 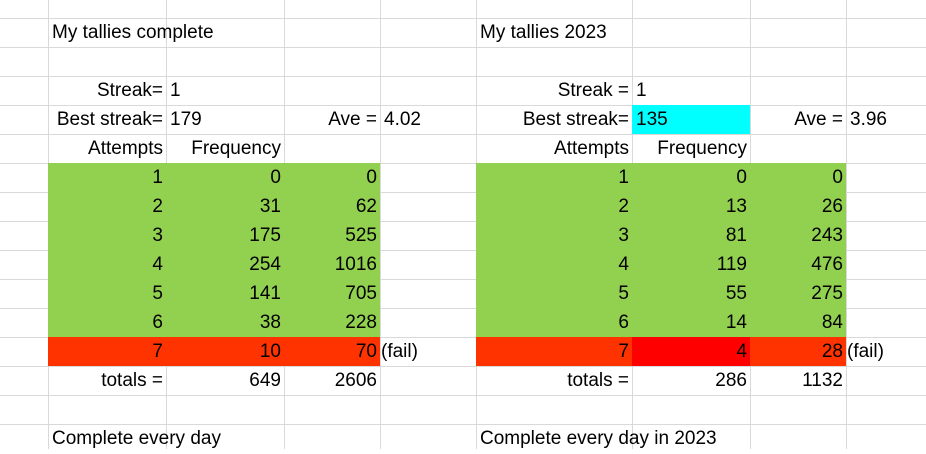 I want to click on left-attempts-cell: 1, so click(x=157, y=177).